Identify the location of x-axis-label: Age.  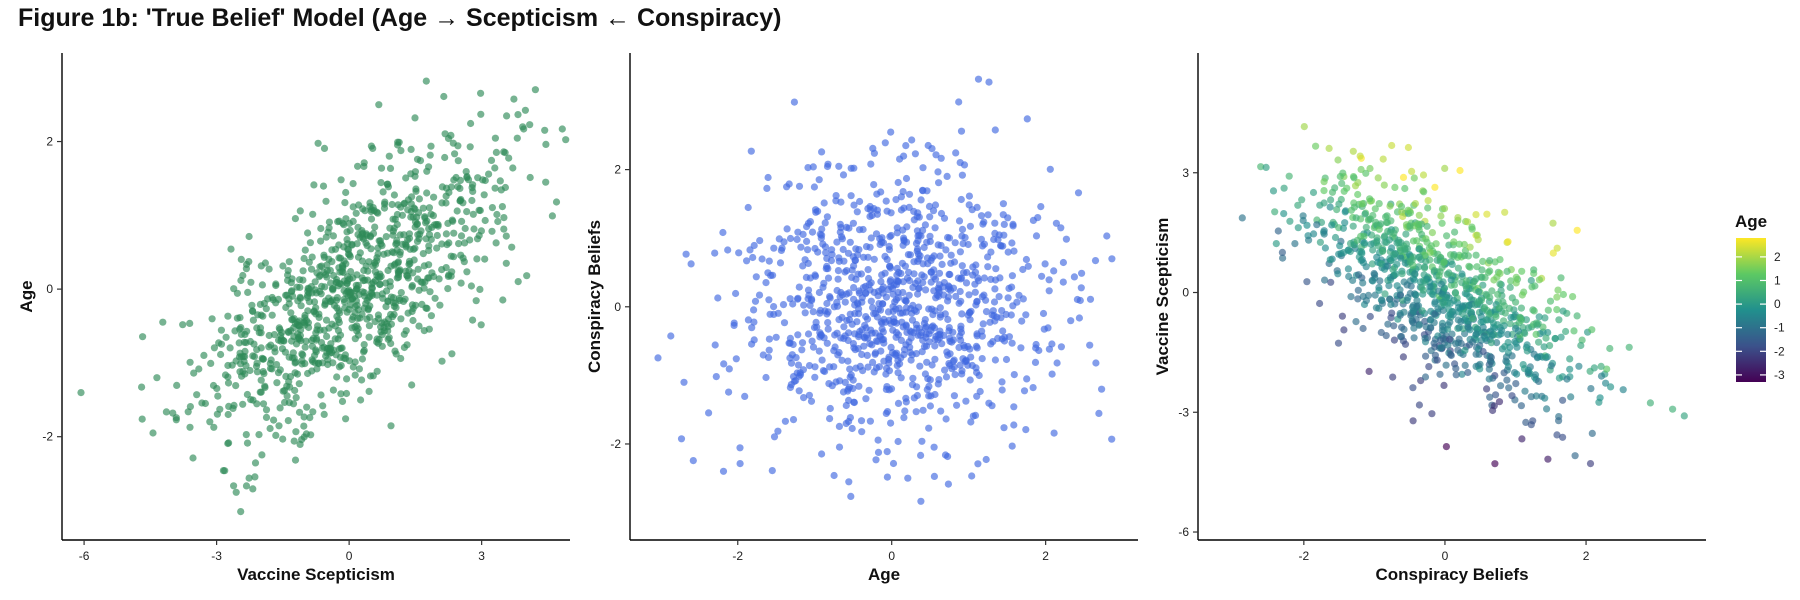
(884, 574).